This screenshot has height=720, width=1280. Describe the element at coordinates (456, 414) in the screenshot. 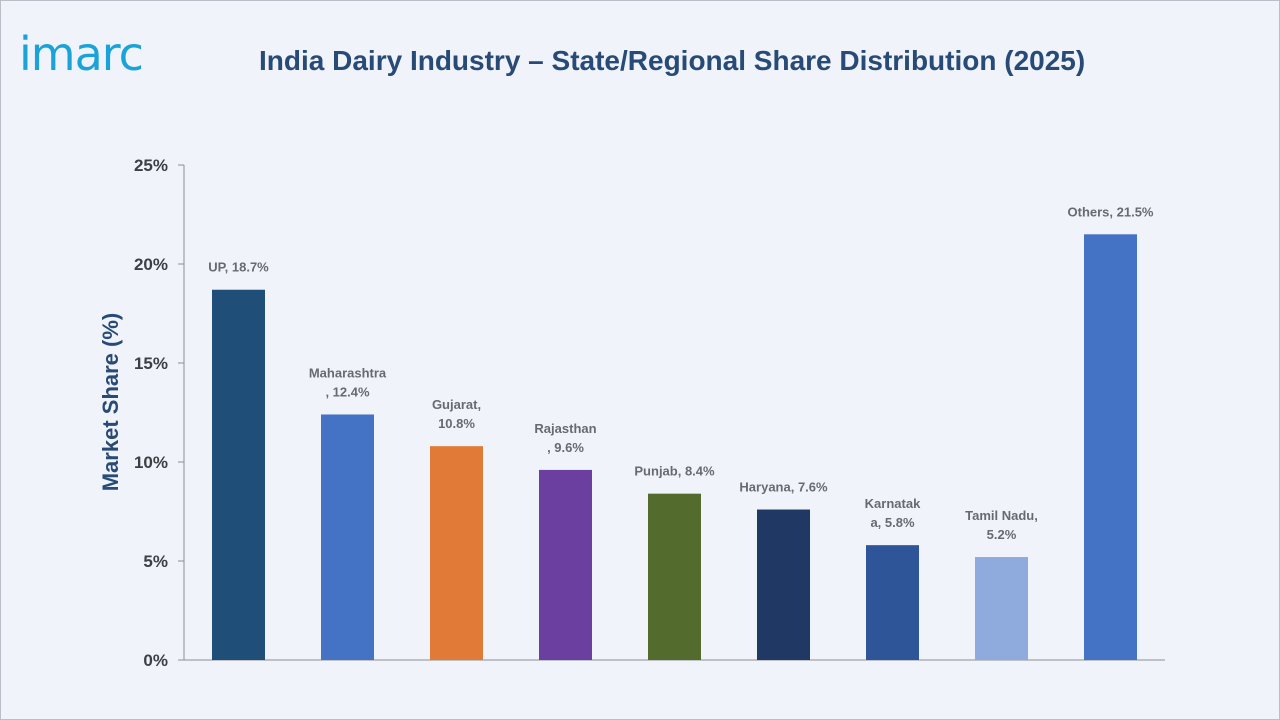

I see `data-label-gujarat: Gujarat, 10.8%` at that location.